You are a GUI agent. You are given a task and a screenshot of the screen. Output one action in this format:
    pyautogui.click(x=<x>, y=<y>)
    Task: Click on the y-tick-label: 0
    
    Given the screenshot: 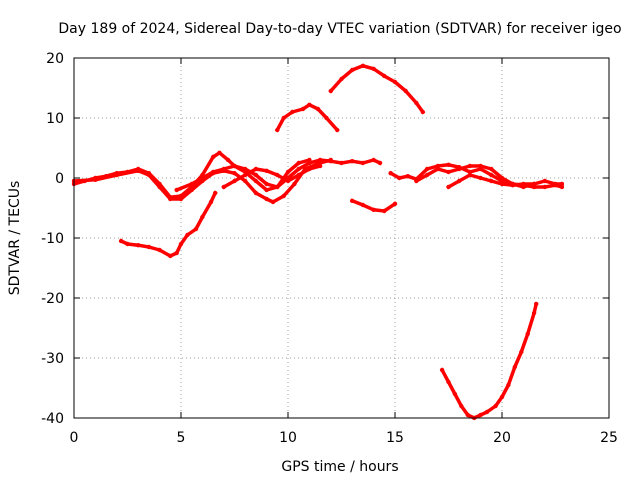 What is the action you would take?
    pyautogui.click(x=59, y=179)
    